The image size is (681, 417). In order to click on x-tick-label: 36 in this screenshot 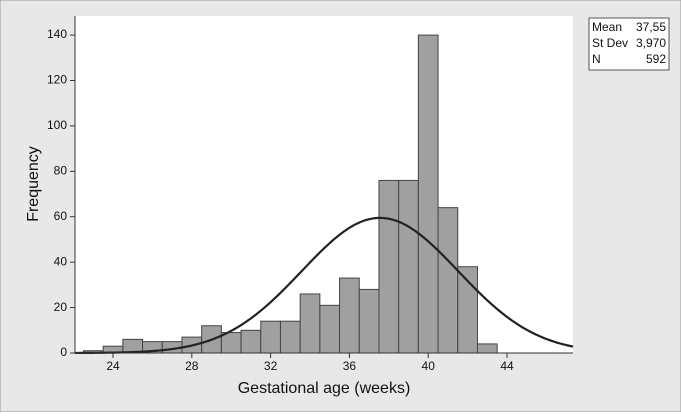, I will do `click(350, 366)`.